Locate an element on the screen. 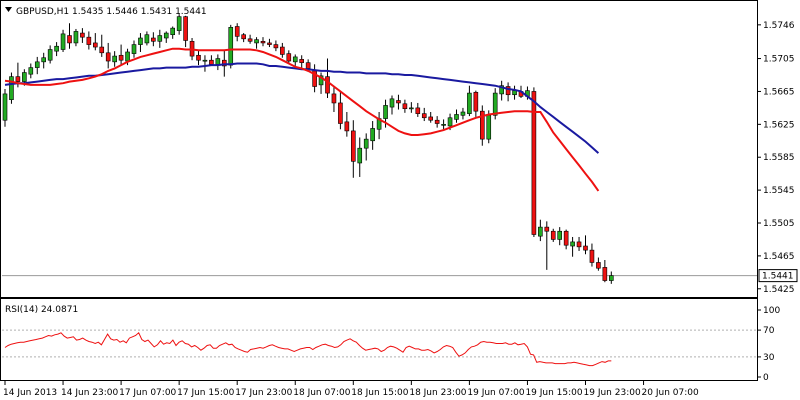  rsi-tick-label: 70 is located at coordinates (769, 331).